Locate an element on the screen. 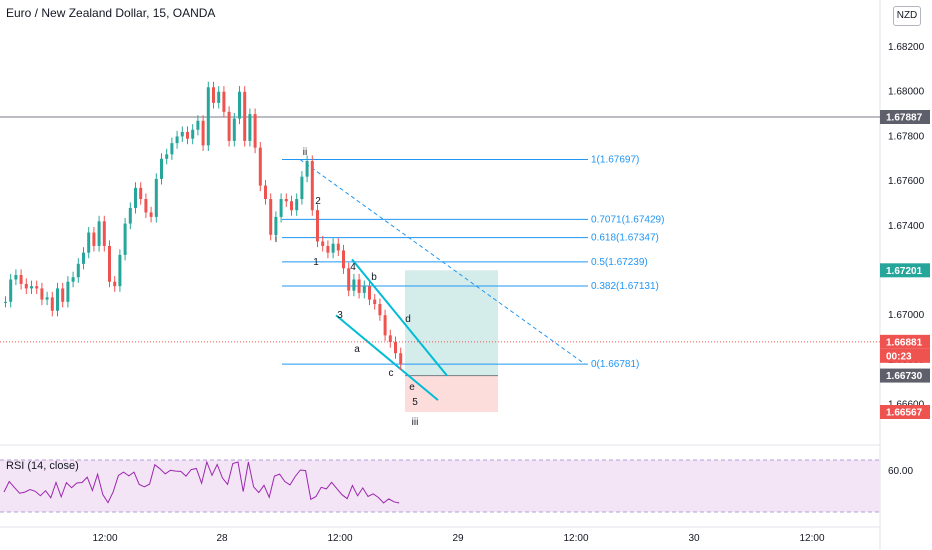 This screenshot has width=932, height=550. price-tick: 1.68200 is located at coordinates (906, 47).